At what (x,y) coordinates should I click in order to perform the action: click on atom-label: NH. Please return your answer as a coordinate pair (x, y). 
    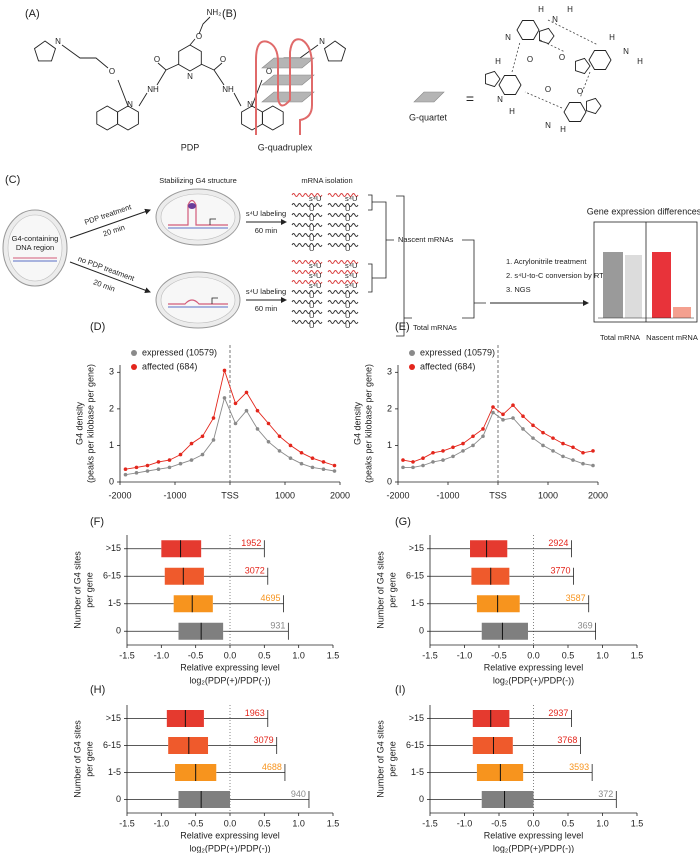
    Looking at the image, I should click on (153, 89).